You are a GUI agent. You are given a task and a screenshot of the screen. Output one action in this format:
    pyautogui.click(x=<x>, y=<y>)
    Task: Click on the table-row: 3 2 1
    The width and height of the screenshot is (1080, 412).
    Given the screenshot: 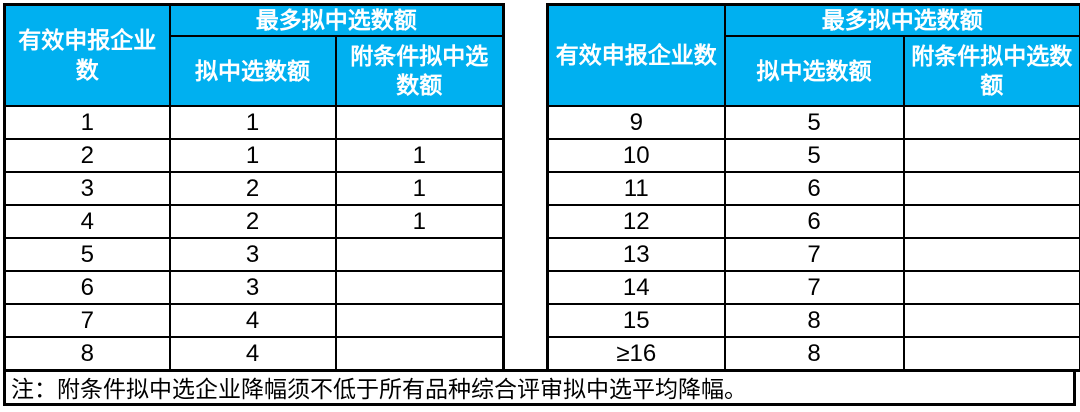 What is the action you would take?
    pyautogui.click(x=254, y=189)
    